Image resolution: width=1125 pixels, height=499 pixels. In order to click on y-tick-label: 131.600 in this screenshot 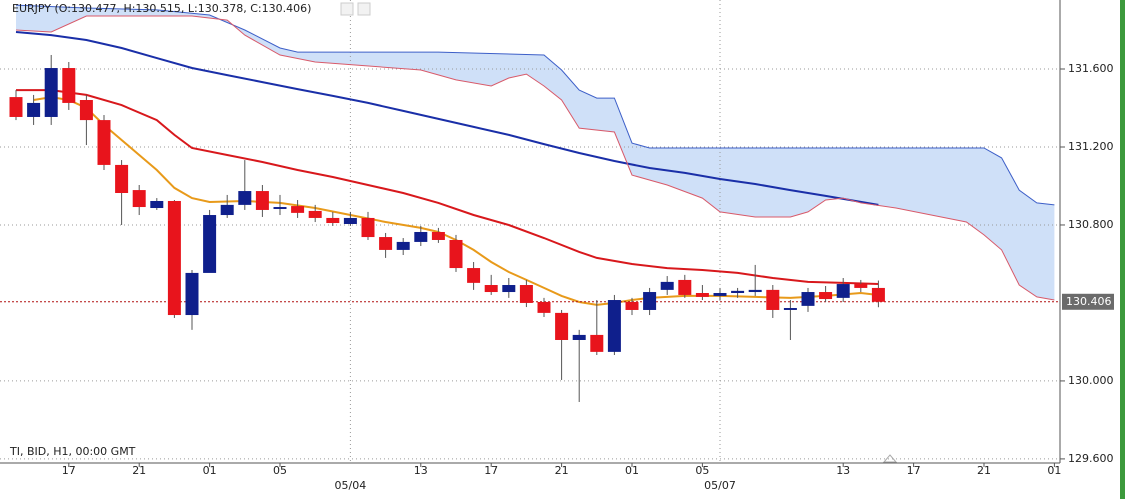, I will do `click(1091, 68)`.